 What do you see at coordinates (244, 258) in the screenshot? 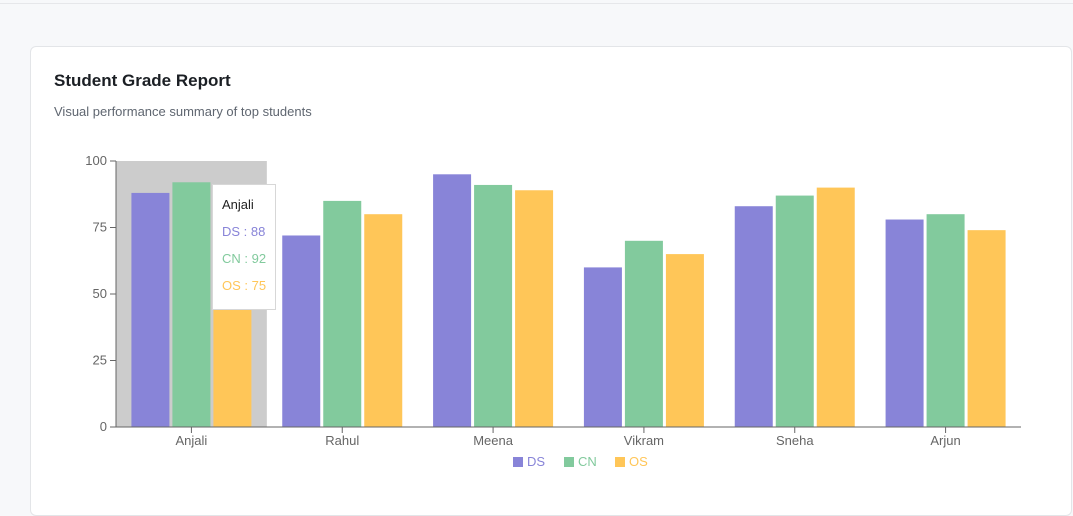
I see `tooltip-cn-value: CN : 92` at bounding box center [244, 258].